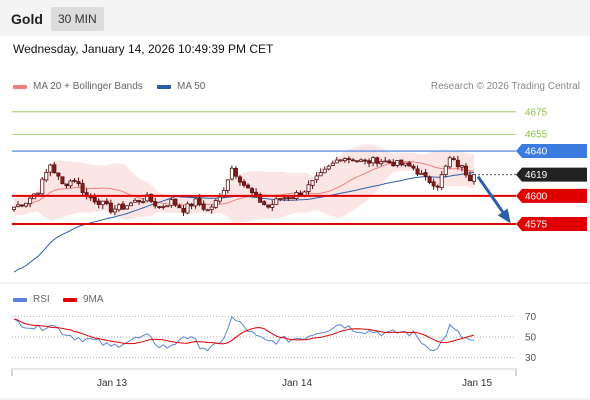 This screenshot has width=590, height=400. I want to click on level-label-support: 4575, so click(536, 224).